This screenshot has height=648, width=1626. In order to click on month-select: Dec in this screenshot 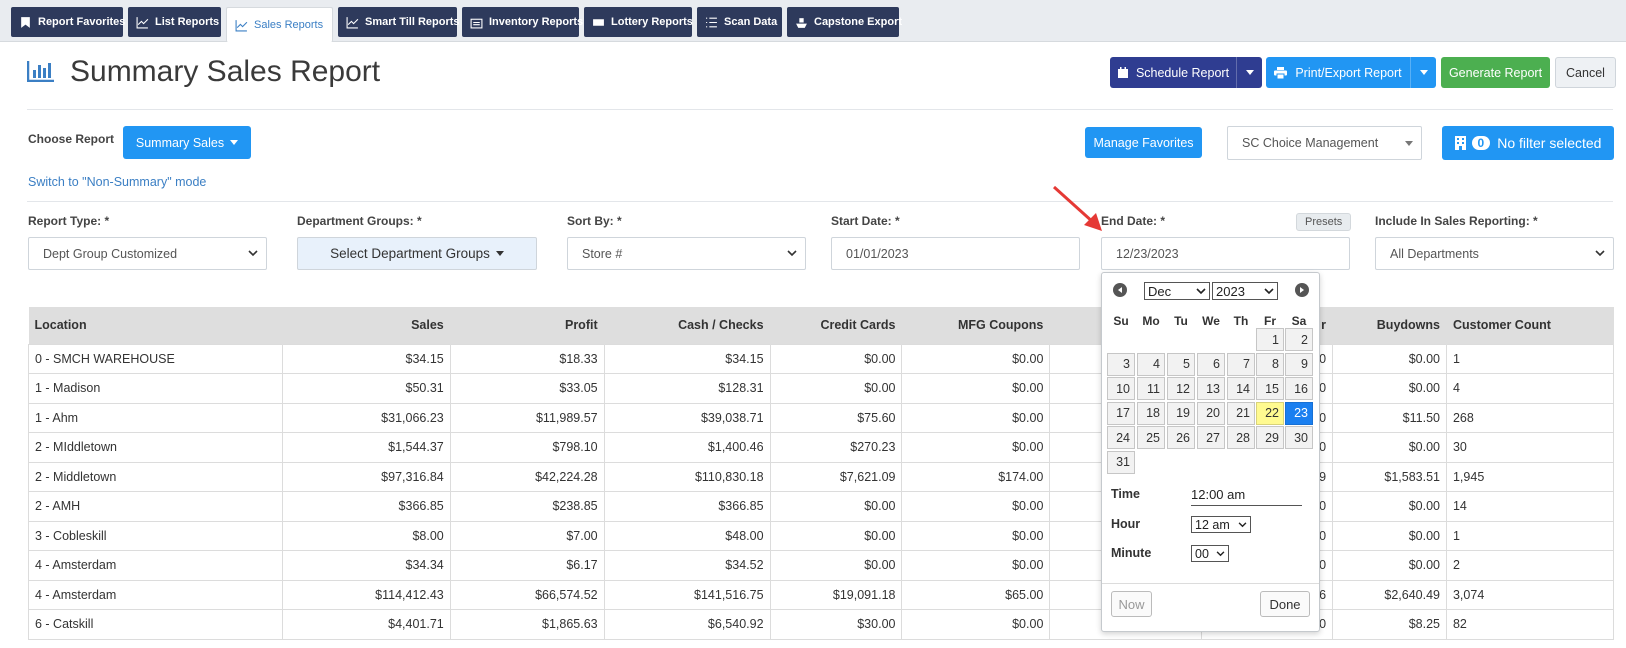, I will do `click(1177, 291)`.